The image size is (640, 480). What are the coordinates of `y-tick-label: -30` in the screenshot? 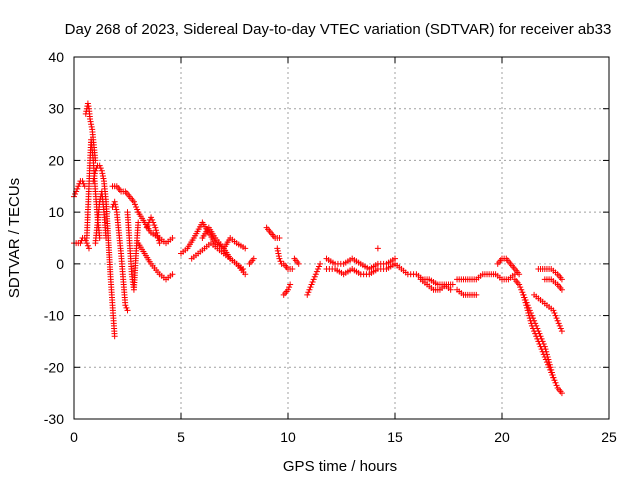 It's located at (54, 419).